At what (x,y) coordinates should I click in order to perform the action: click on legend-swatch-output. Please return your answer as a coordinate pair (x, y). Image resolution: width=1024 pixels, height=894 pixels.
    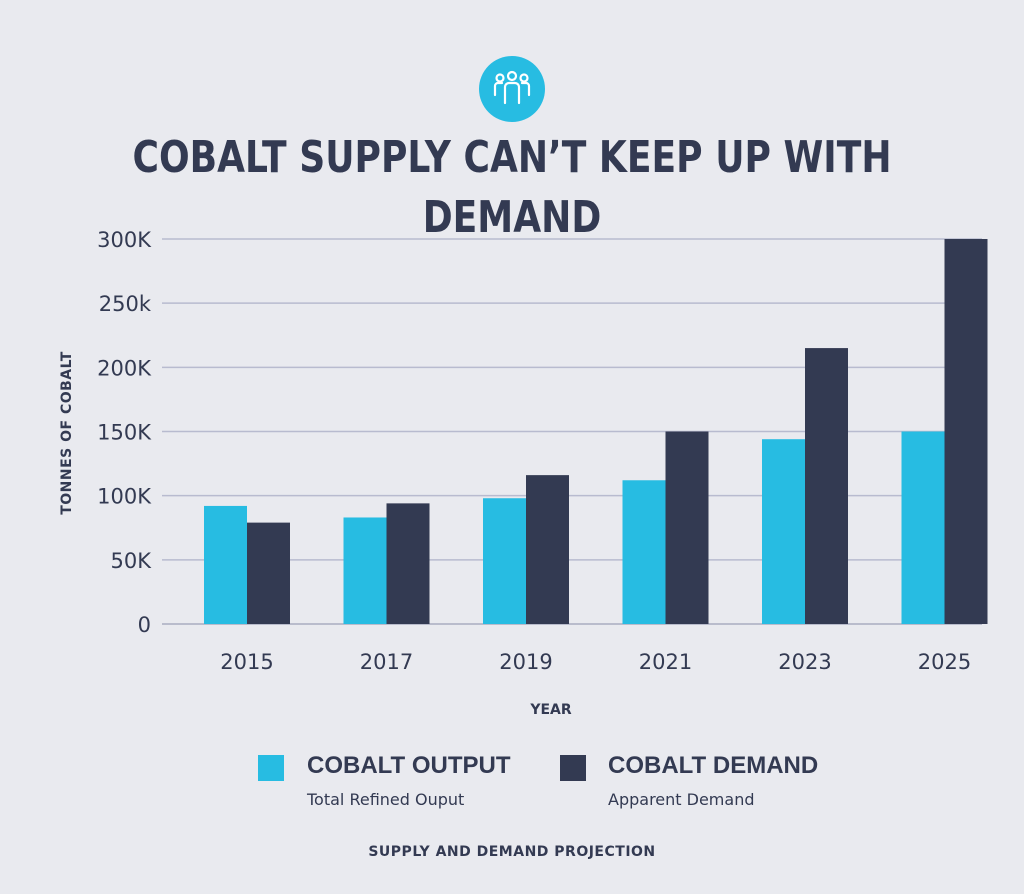
    Looking at the image, I should click on (271, 768).